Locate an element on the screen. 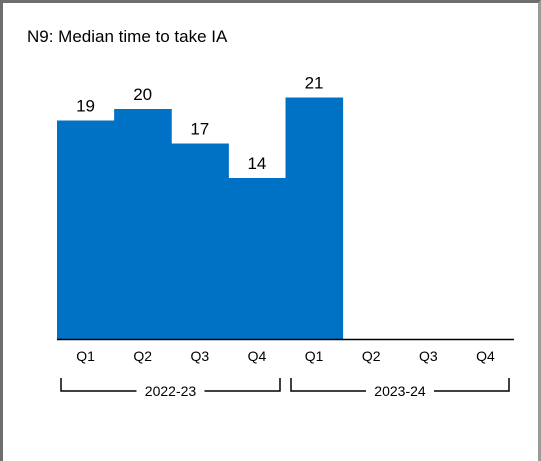 This screenshot has width=541, height=461. x-tick-label-1: Q1 is located at coordinates (85, 356).